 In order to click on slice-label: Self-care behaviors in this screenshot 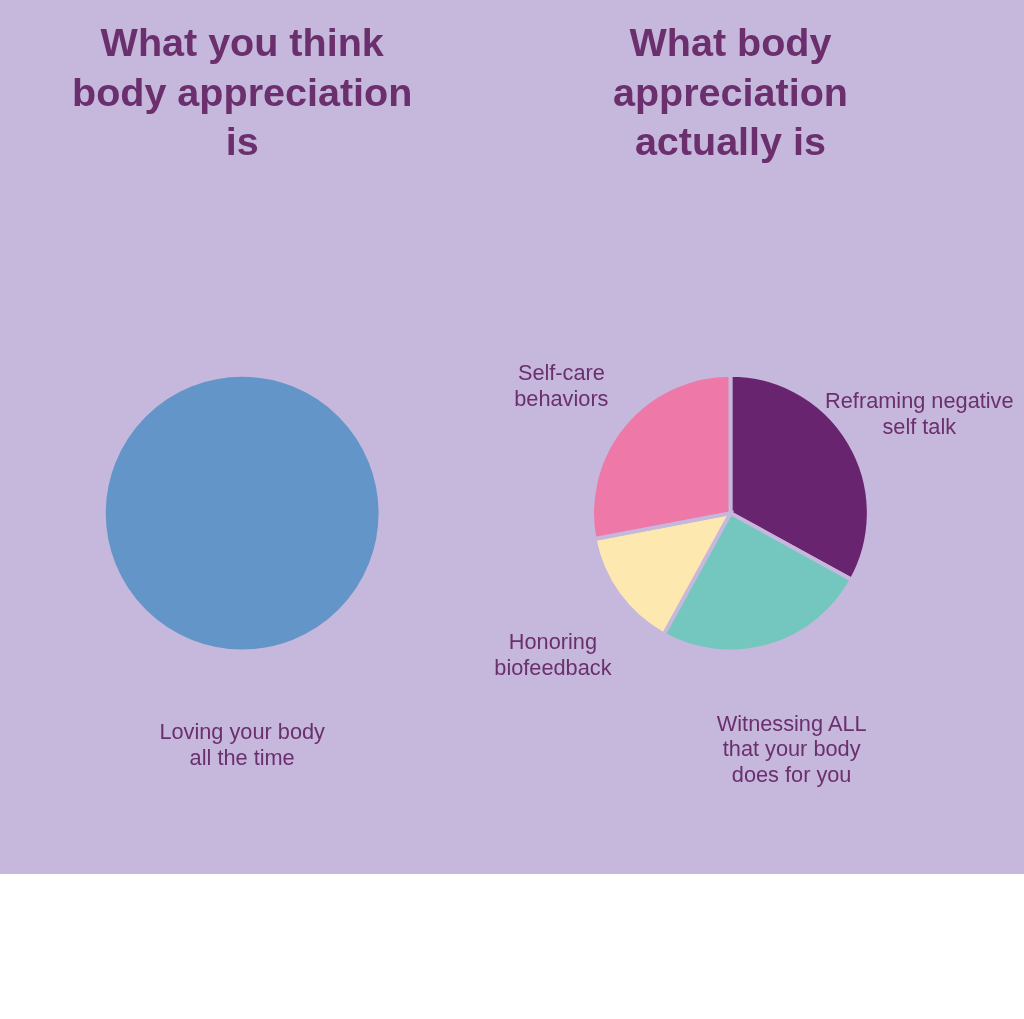, I will do `click(561, 385)`.